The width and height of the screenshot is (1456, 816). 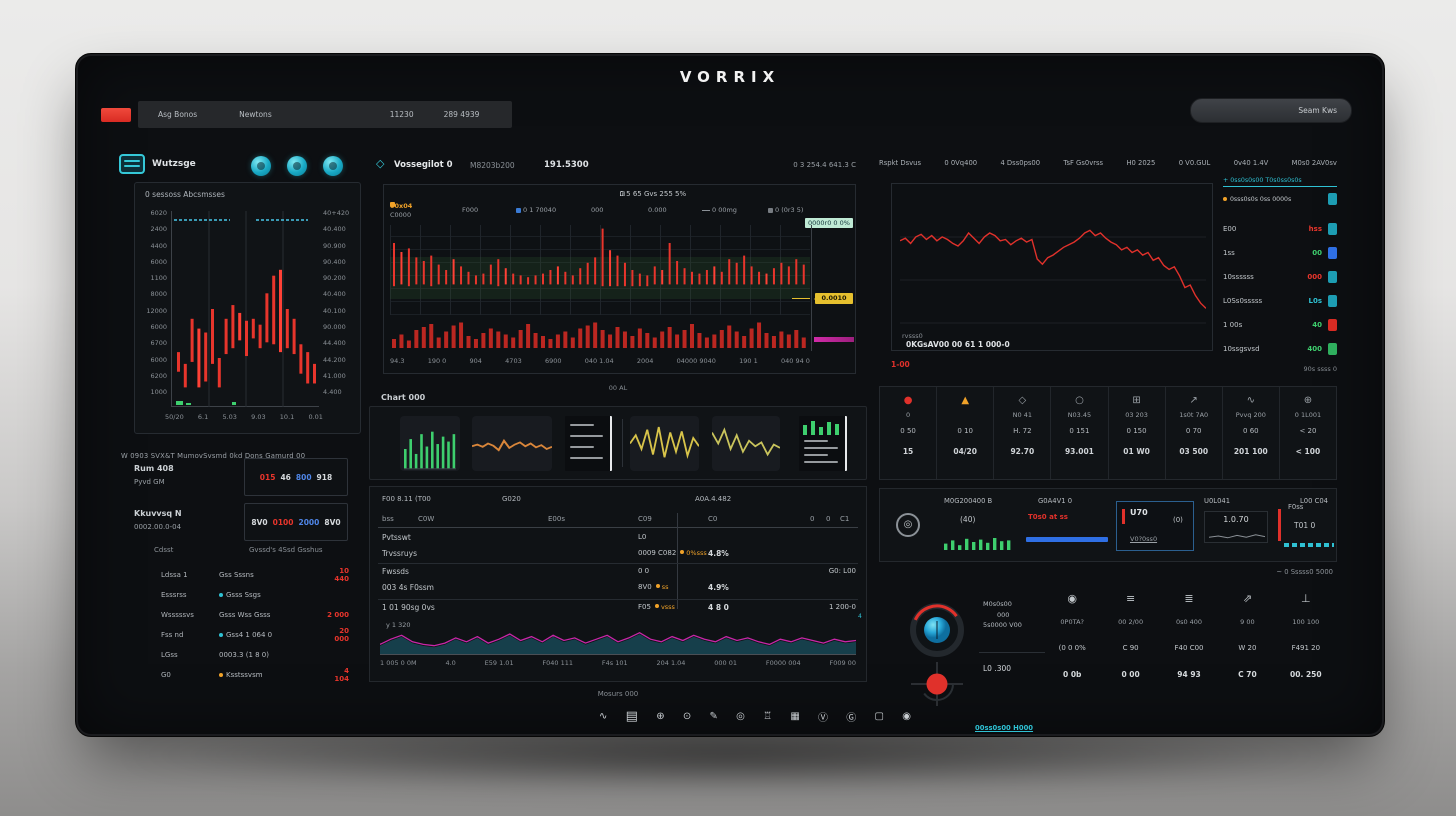 What do you see at coordinates (241, 575) in the screenshot?
I see `list-item: Ldssa 1 Gss Sssns 10 440` at bounding box center [241, 575].